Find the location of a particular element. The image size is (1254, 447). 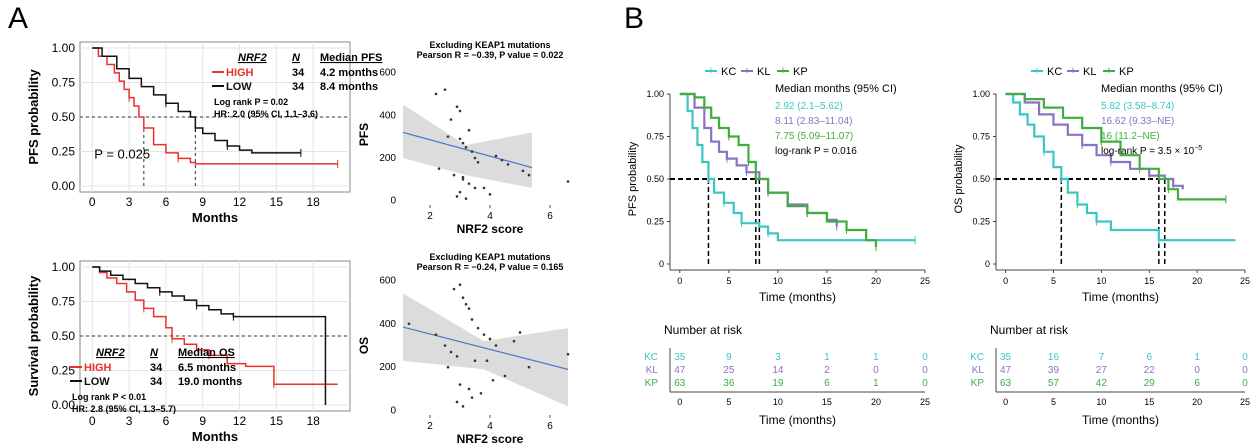

risk-tick-label: 25 is located at coordinates (1245, 402).